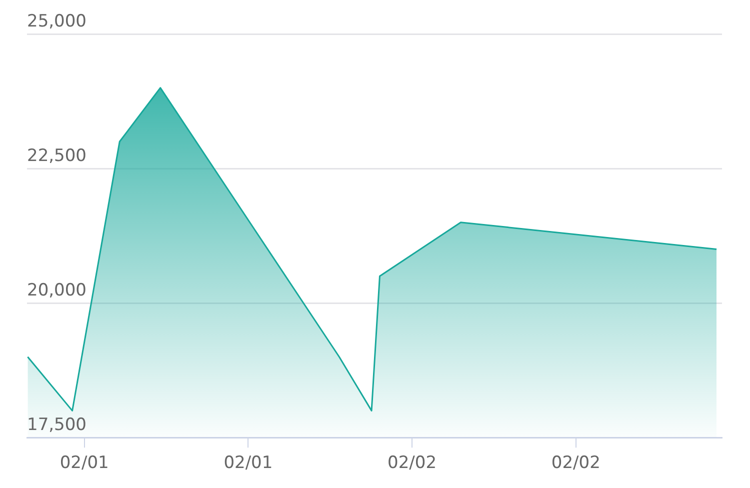 The height and width of the screenshot is (488, 750). Describe the element at coordinates (56, 156) in the screenshot. I see `y-tick-label: 22,500` at that location.